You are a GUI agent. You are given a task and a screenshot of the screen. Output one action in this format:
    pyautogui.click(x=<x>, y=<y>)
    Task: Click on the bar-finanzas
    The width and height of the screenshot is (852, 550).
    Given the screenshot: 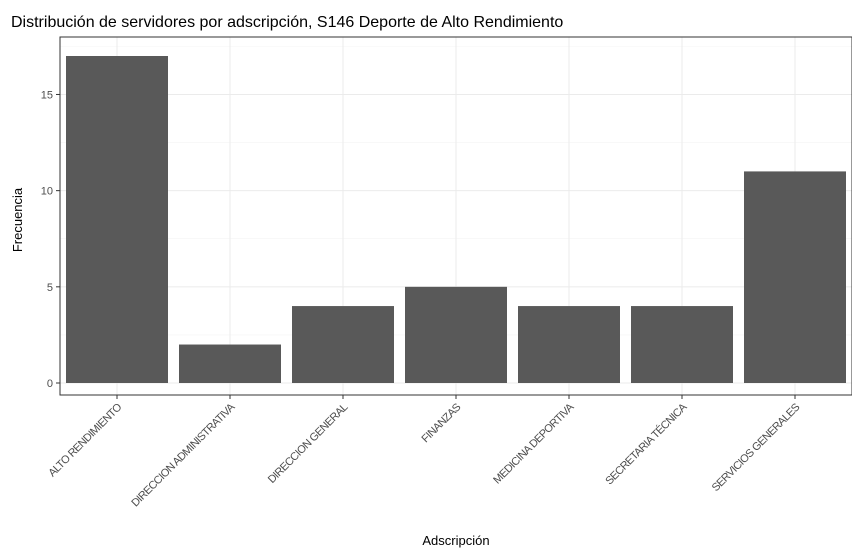 What is the action you would take?
    pyautogui.click(x=456, y=334)
    